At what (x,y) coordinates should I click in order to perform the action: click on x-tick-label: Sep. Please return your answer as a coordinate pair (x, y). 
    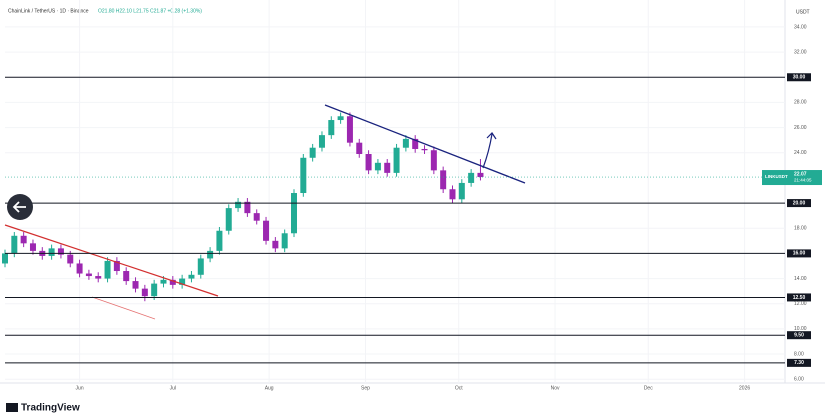
    Looking at the image, I should click on (365, 388).